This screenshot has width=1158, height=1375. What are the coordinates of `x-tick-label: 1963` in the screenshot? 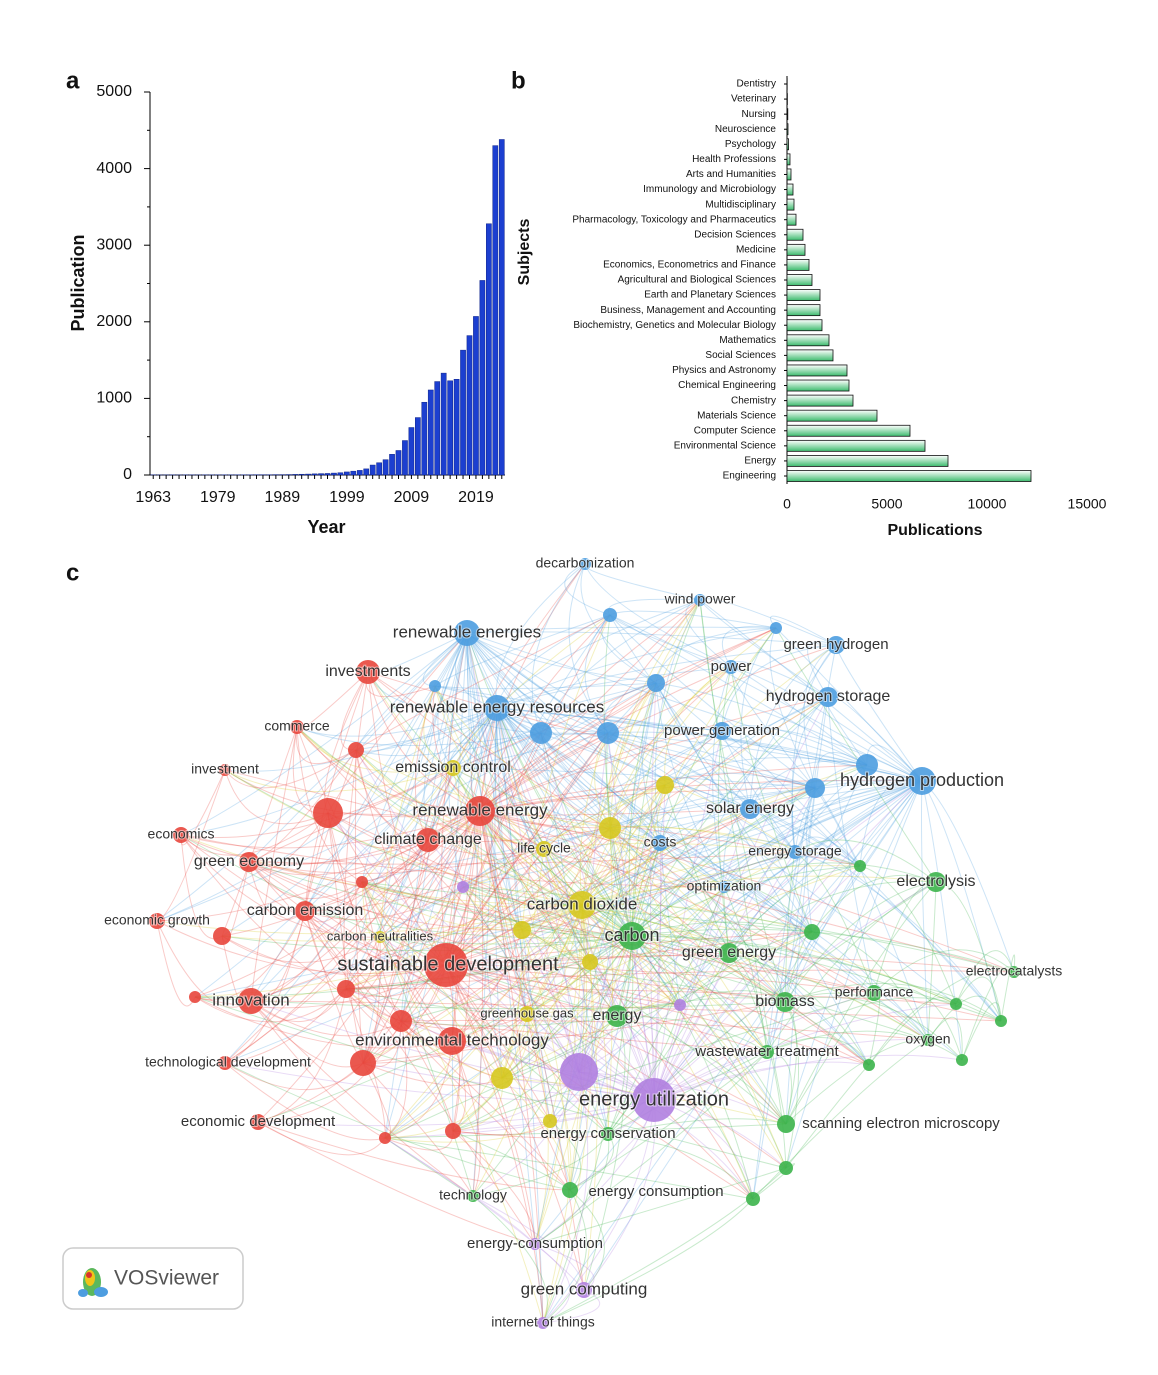 It's located at (153, 497).